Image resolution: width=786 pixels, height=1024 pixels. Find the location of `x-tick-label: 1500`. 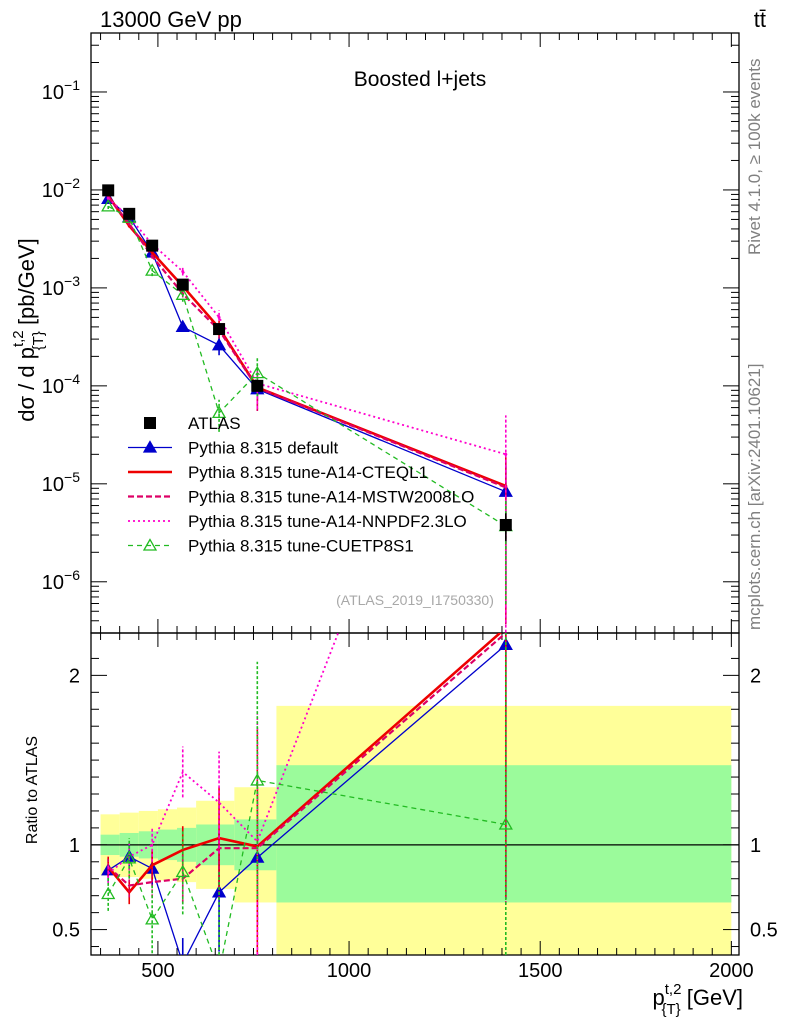

x-tick-label: 1500 is located at coordinates (540, 971).